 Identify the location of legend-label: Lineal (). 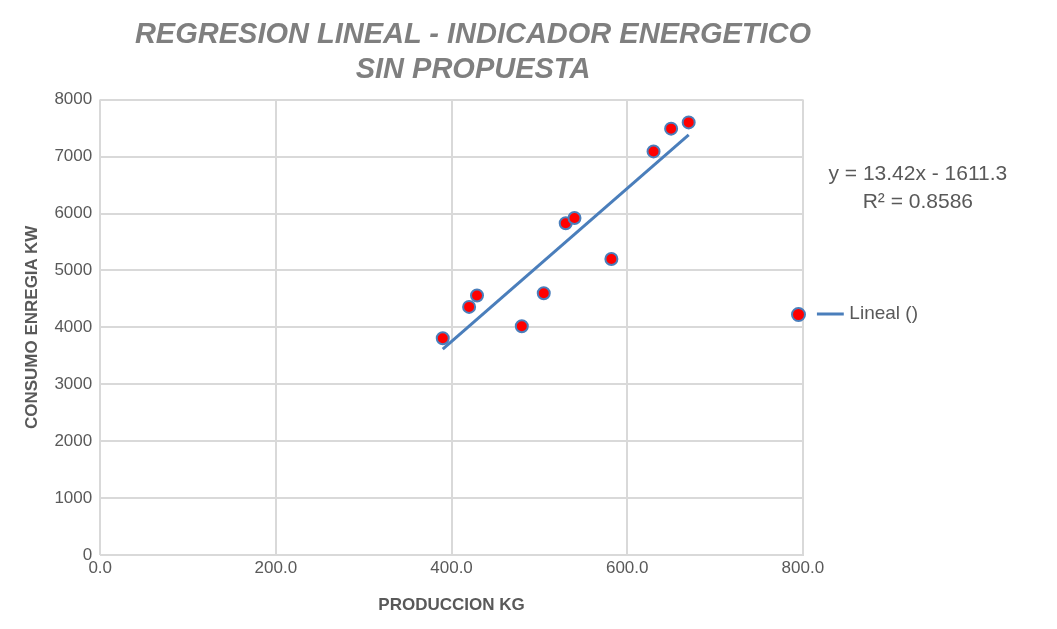
(884, 313).